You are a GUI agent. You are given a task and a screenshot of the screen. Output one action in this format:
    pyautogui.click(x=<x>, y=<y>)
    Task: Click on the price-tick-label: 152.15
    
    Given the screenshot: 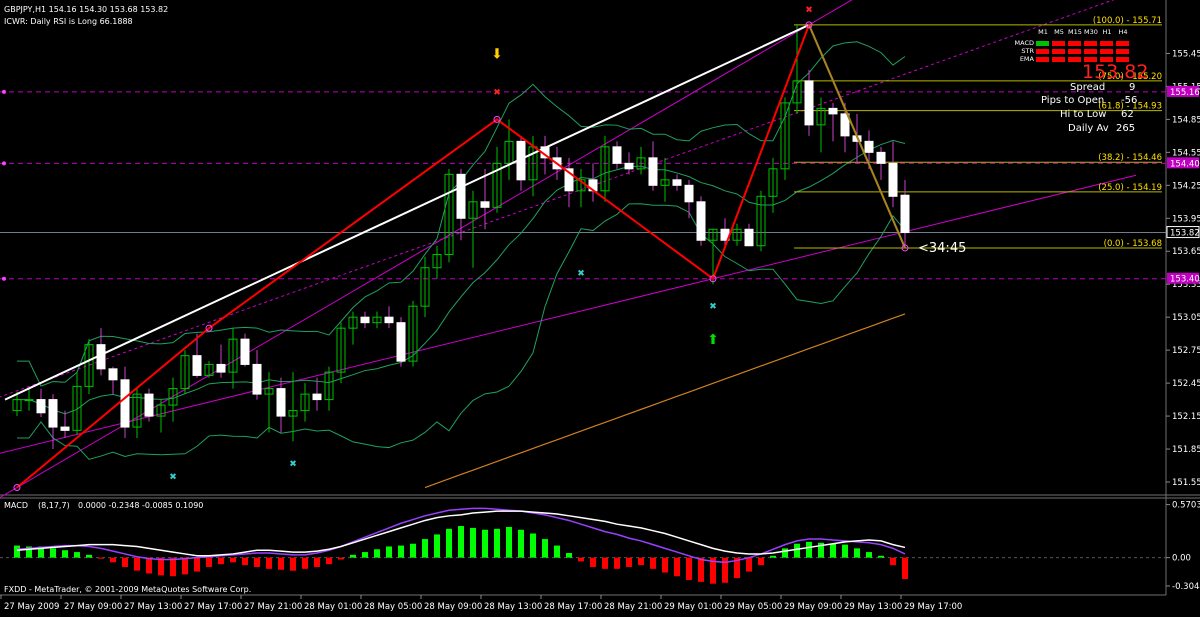 What is the action you would take?
    pyautogui.click(x=1186, y=417)
    